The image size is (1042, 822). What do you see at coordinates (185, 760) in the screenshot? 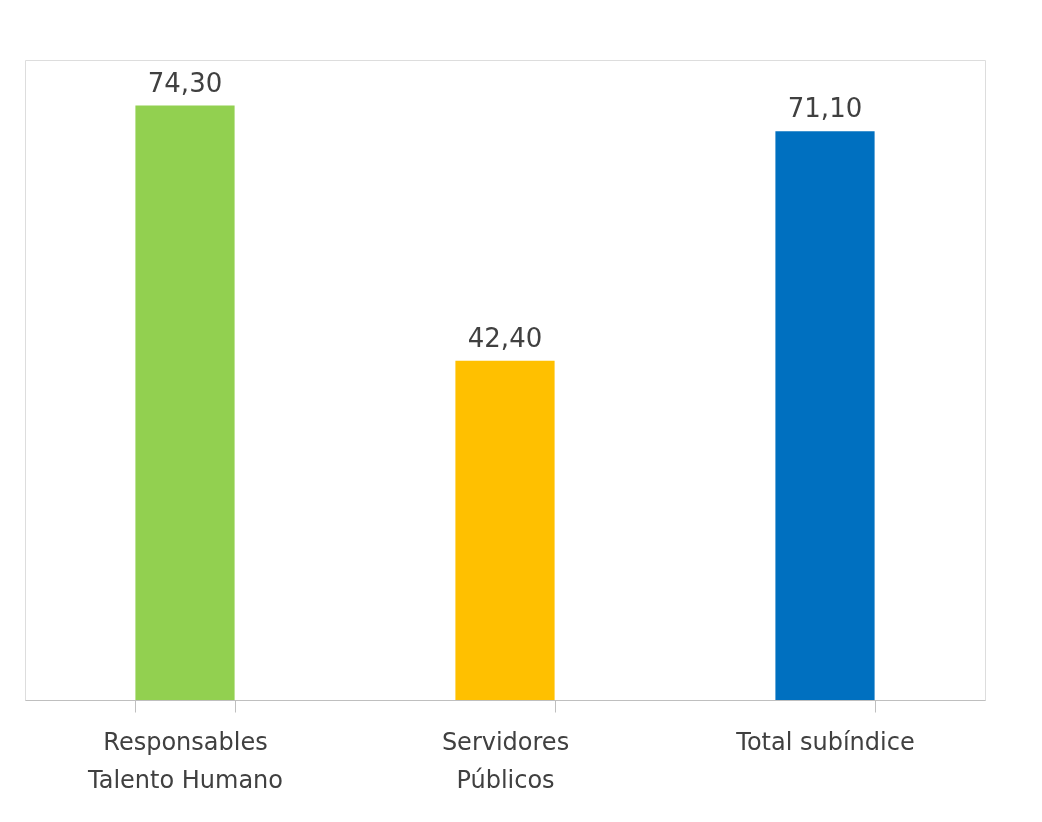
I see `x-tick-label: Responsables Talento Humano` at bounding box center [185, 760].